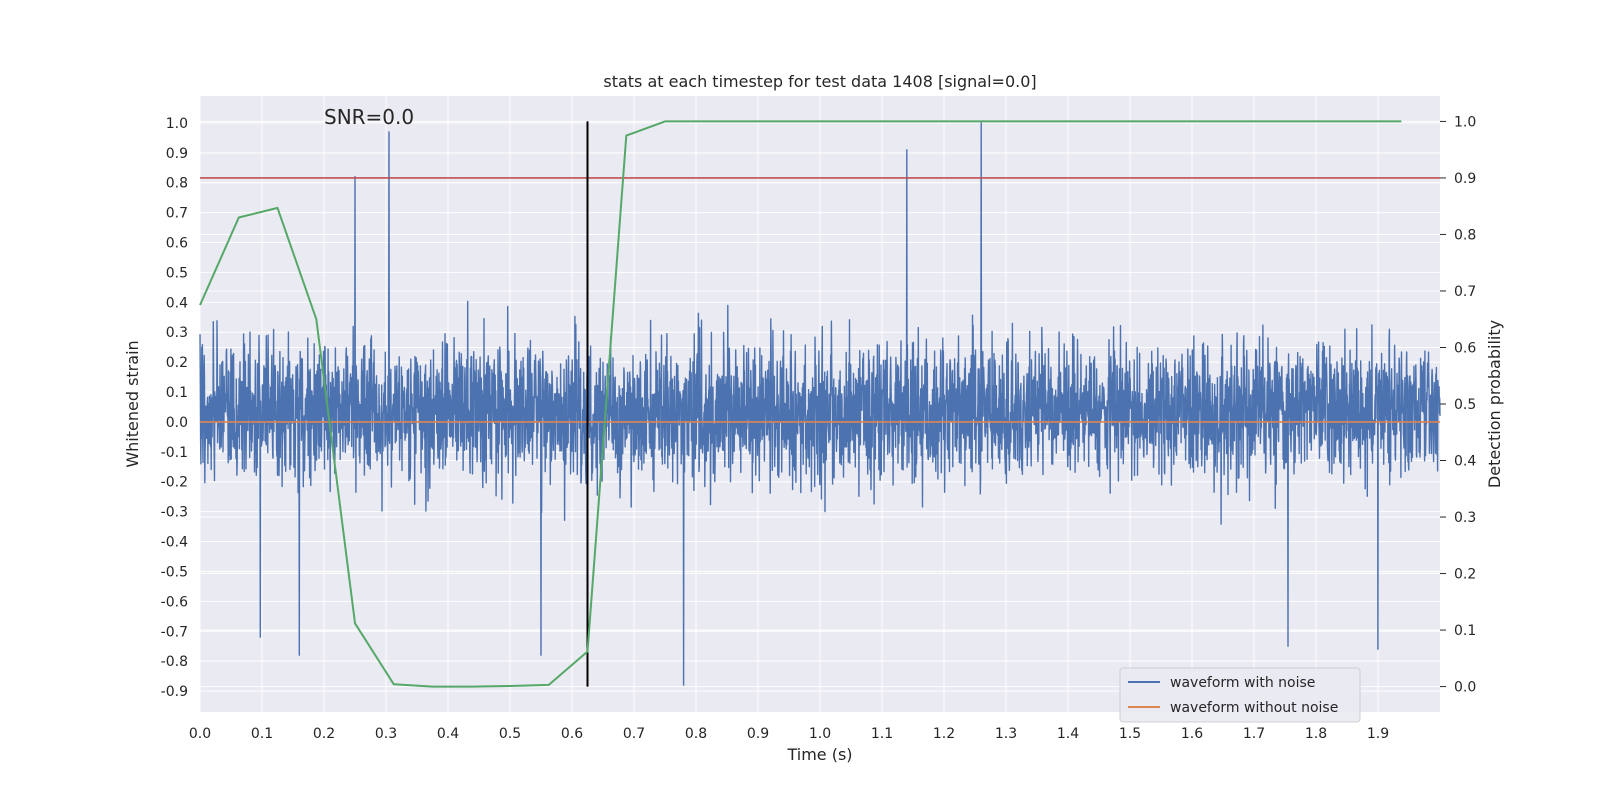  I want to click on x-tick-label: 1.4, so click(1068, 734).